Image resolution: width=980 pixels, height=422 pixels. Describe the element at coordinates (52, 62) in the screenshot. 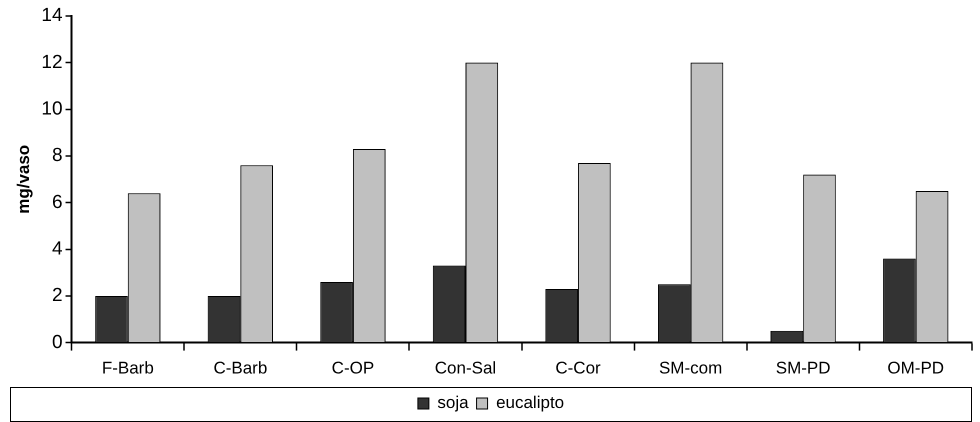

I see `y-tick-label: 12` at that location.